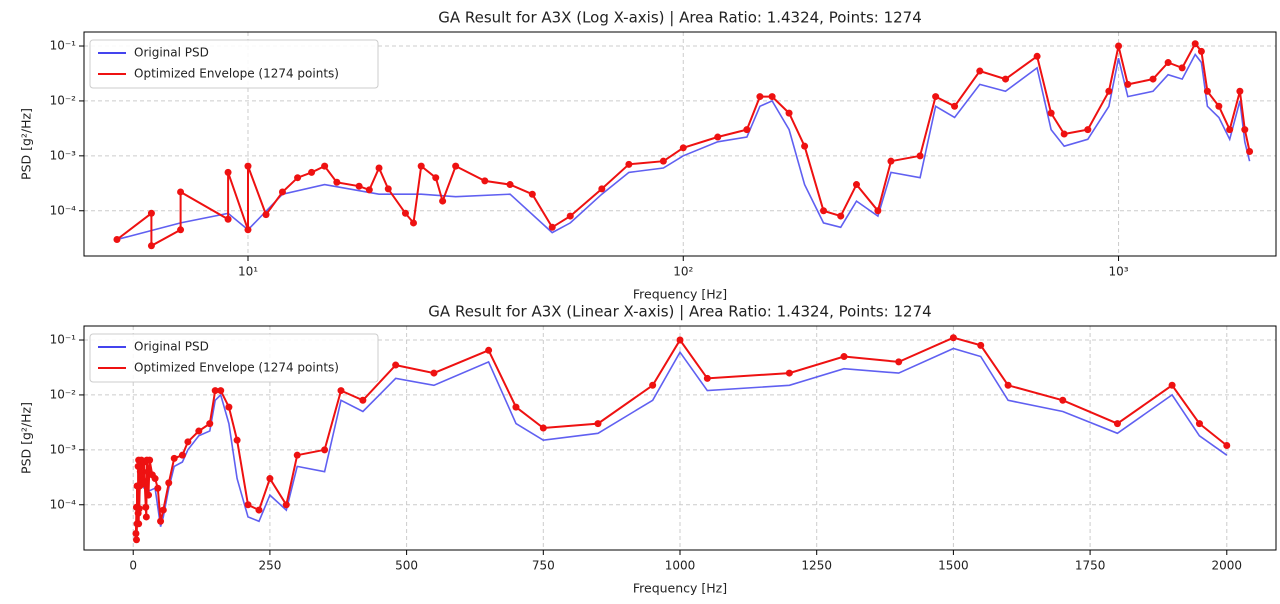 This screenshot has width=1280, height=604. I want to click on legend-label: Original PSD, so click(171, 347).